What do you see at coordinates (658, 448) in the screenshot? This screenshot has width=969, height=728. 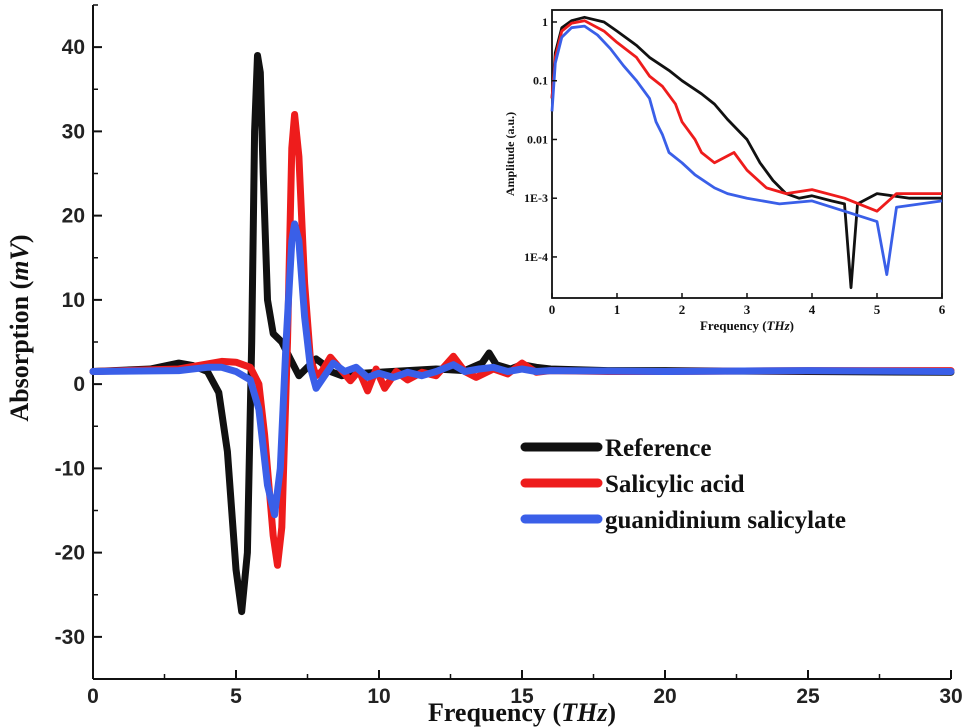 I see `legend-label: Reference` at bounding box center [658, 448].